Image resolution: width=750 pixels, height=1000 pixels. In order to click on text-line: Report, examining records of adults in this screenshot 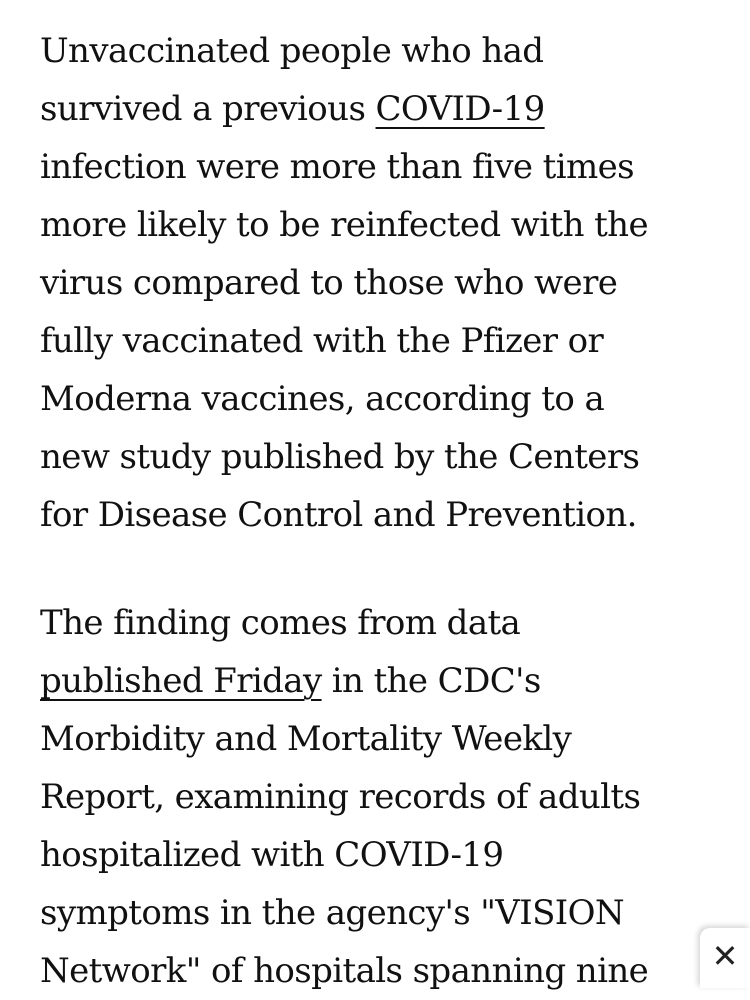, I will do `click(340, 797)`.